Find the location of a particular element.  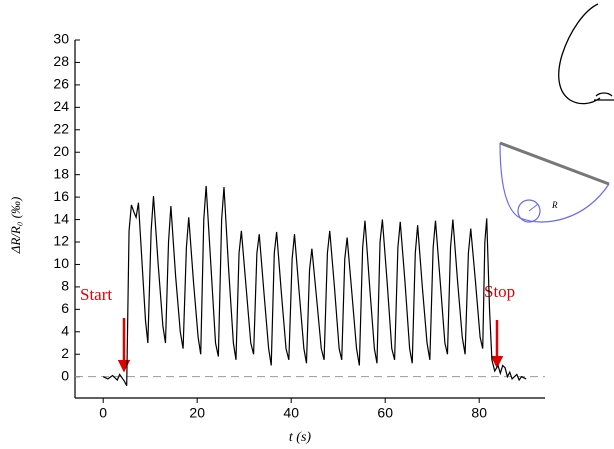

x-tick-label: 20 is located at coordinates (197, 413).